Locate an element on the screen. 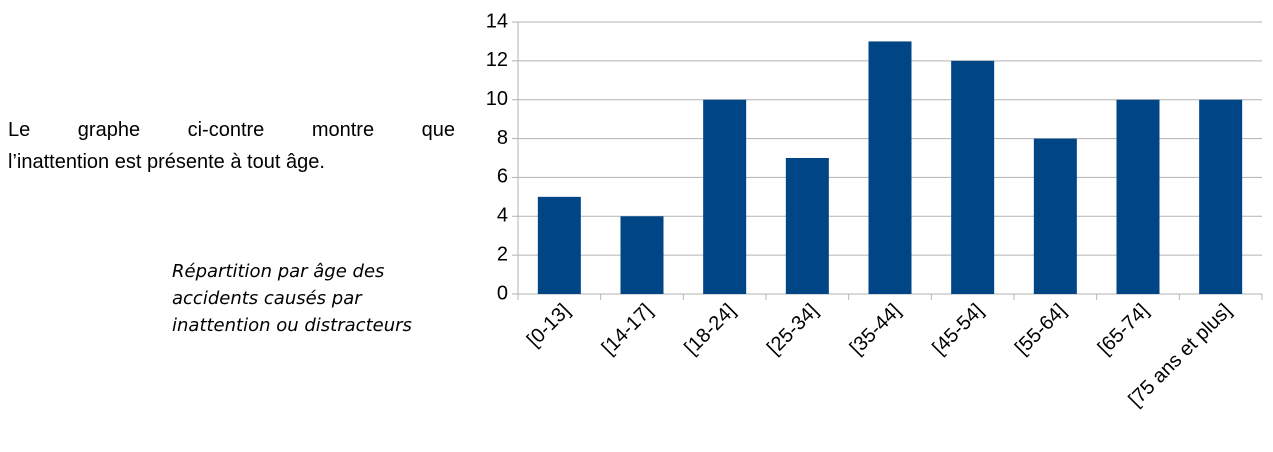  x-tick-label: [65-74] is located at coordinates (1124, 330).